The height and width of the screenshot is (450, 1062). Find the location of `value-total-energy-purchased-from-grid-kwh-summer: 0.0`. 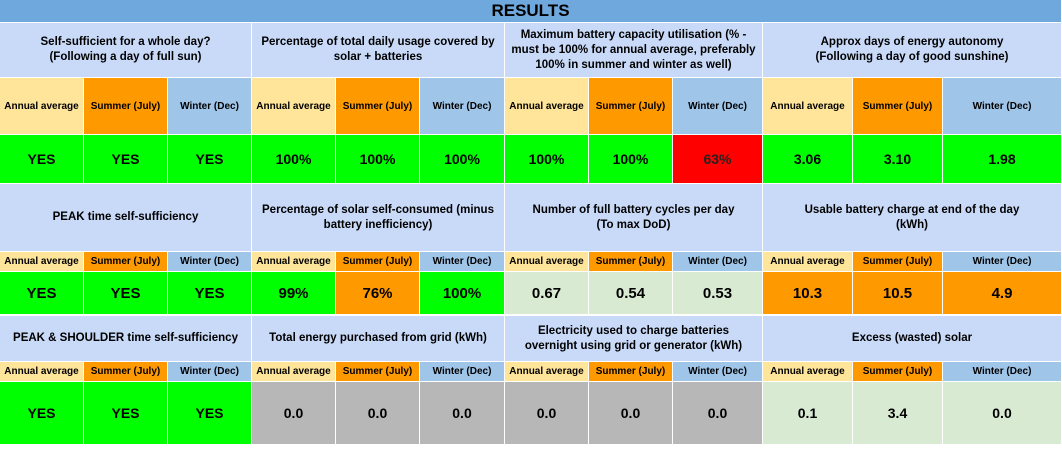

value-total-energy-purchased-from-grid-kwh-summer: 0.0 is located at coordinates (378, 413).